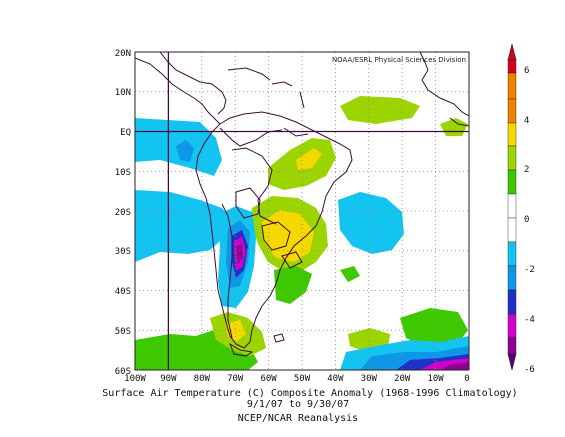 This screenshot has width=565, height=437. I want to click on colorbar-label: -2, so click(529, 270).